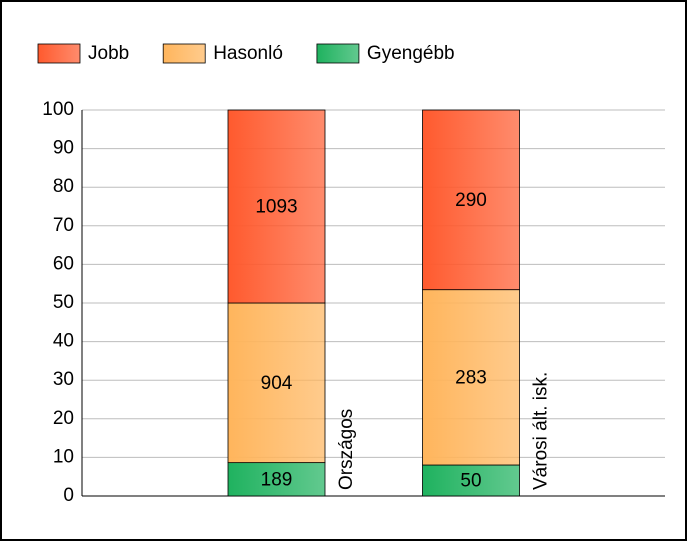 This screenshot has width=687, height=546. I want to click on data-label: 904, so click(277, 383).